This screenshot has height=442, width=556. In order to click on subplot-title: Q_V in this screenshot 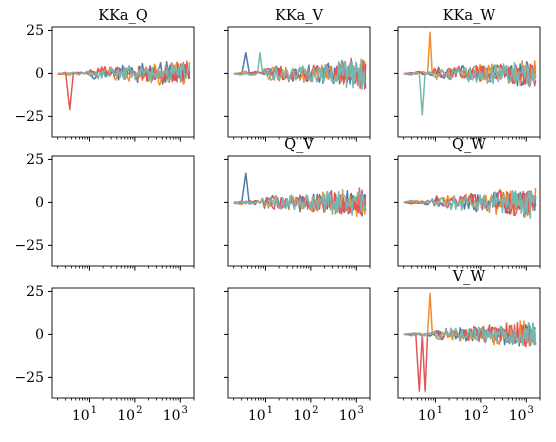, I will do `click(299, 145)`.